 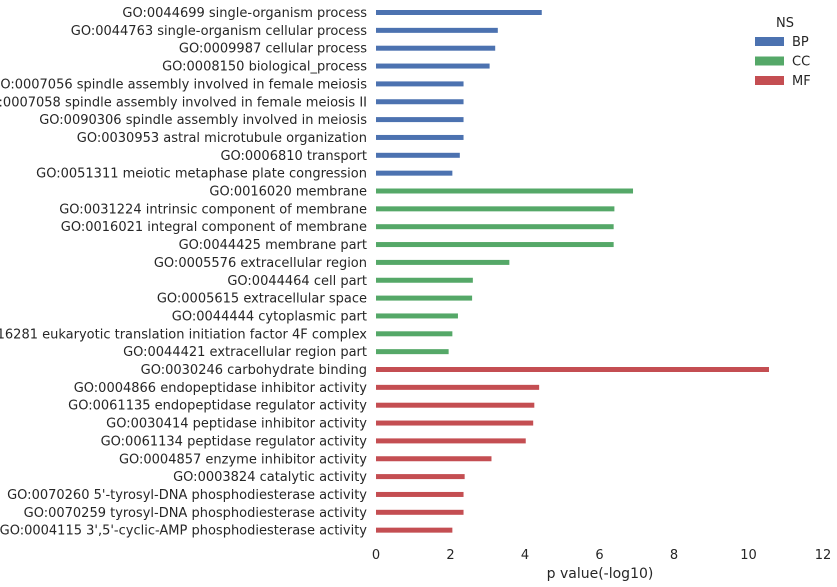 I want to click on legend-swatch-bp, so click(x=769, y=41).